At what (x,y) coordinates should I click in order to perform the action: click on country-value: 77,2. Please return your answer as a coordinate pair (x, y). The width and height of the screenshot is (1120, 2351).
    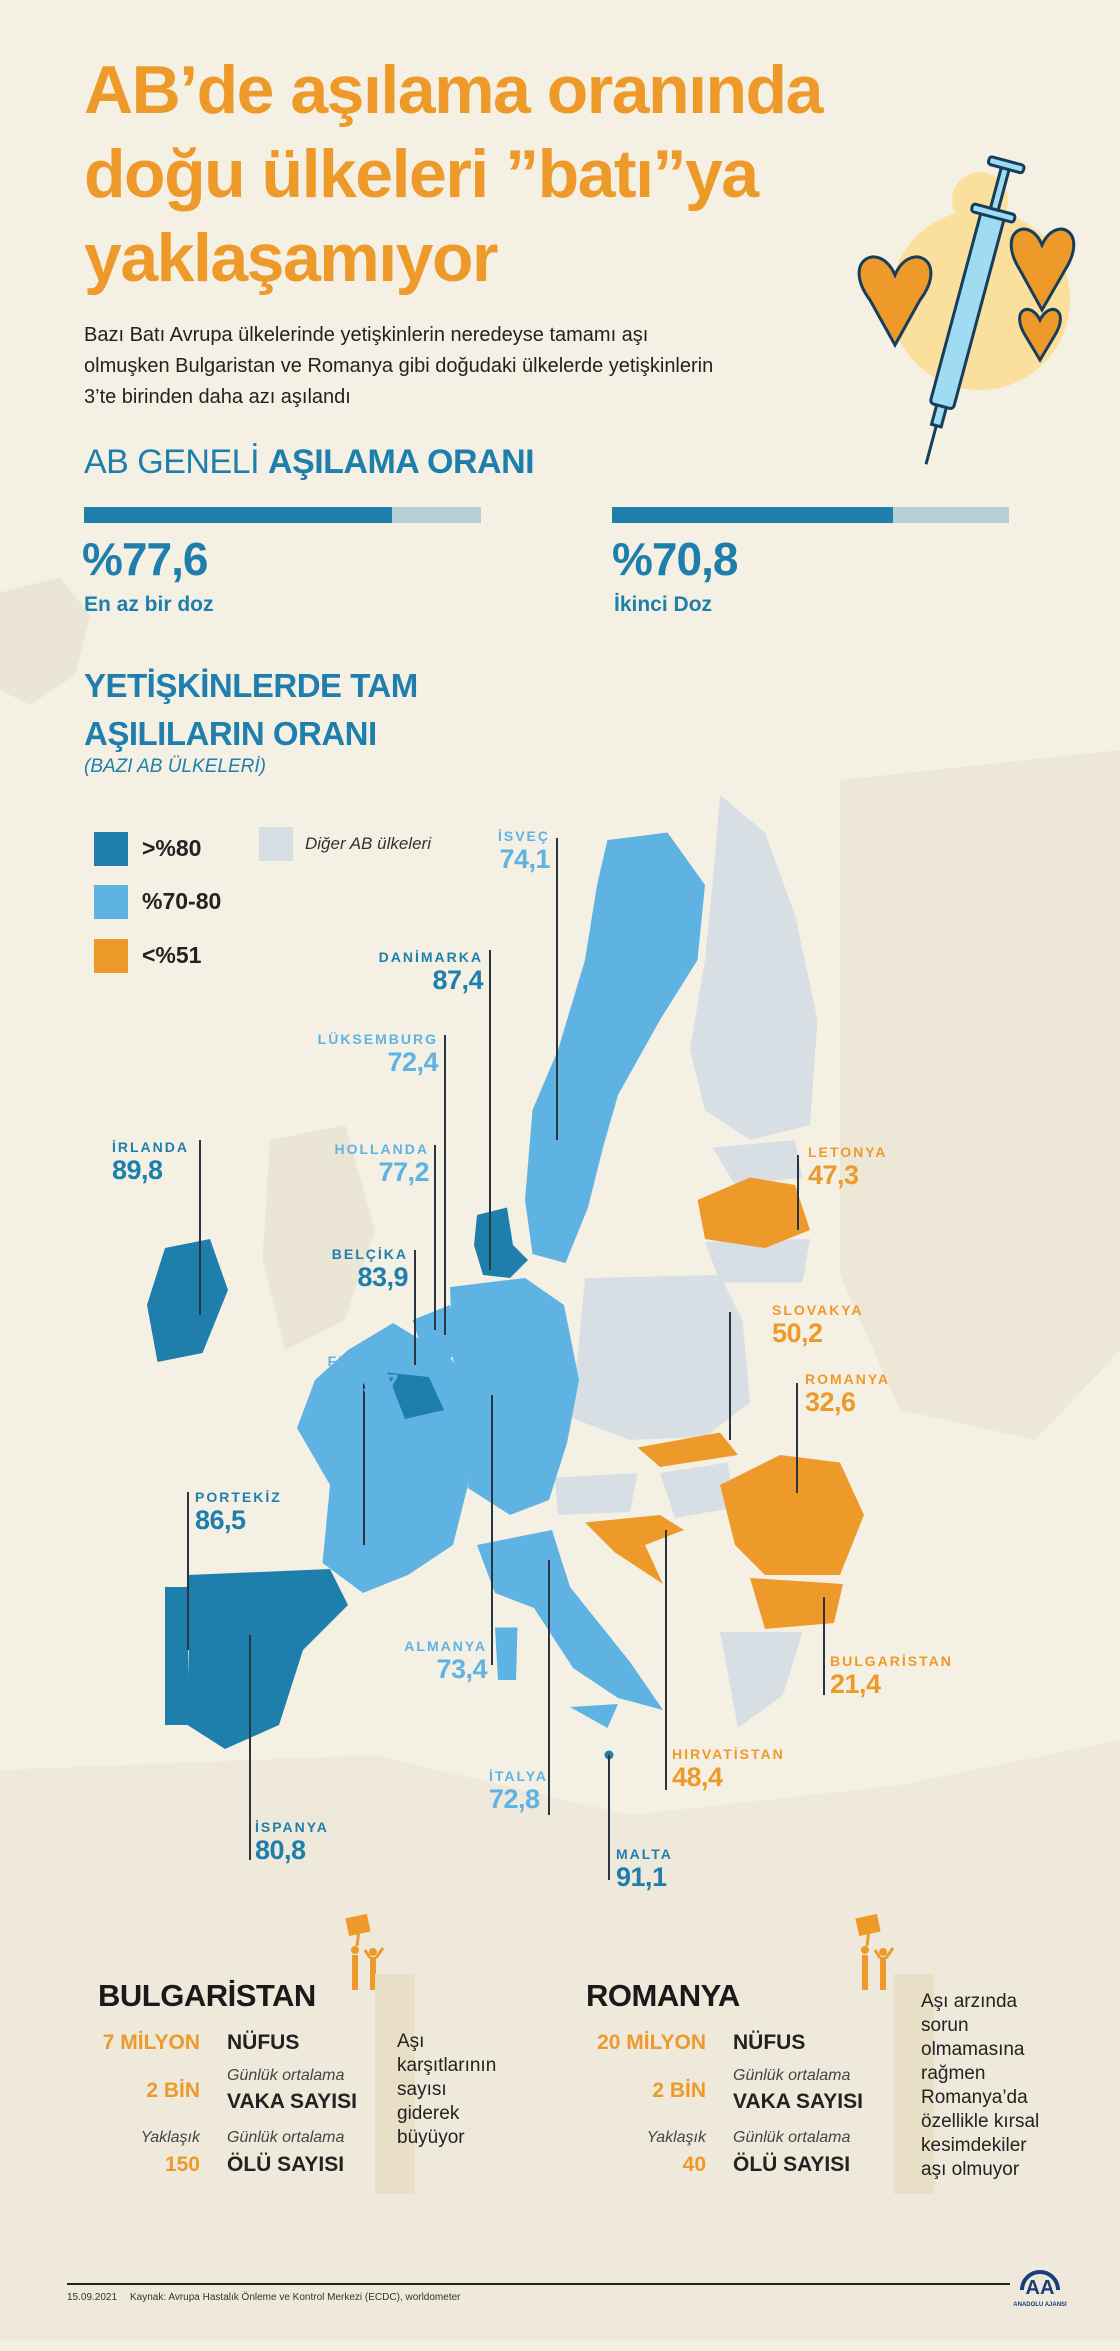
    Looking at the image, I should click on (403, 1172).